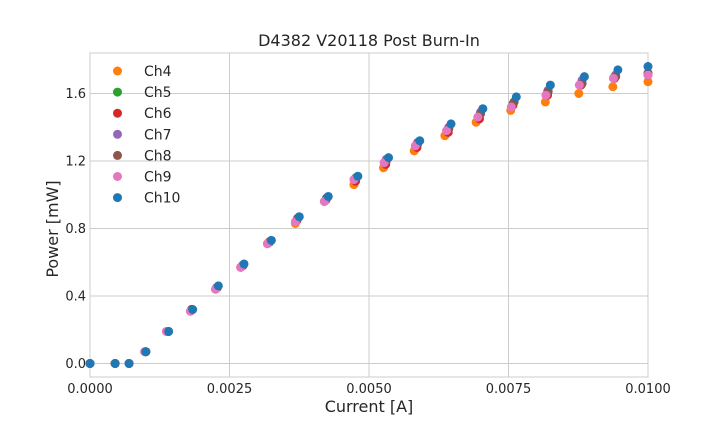 This screenshot has height=432, width=720. I want to click on x-axis-label: Current [A], so click(369, 406).